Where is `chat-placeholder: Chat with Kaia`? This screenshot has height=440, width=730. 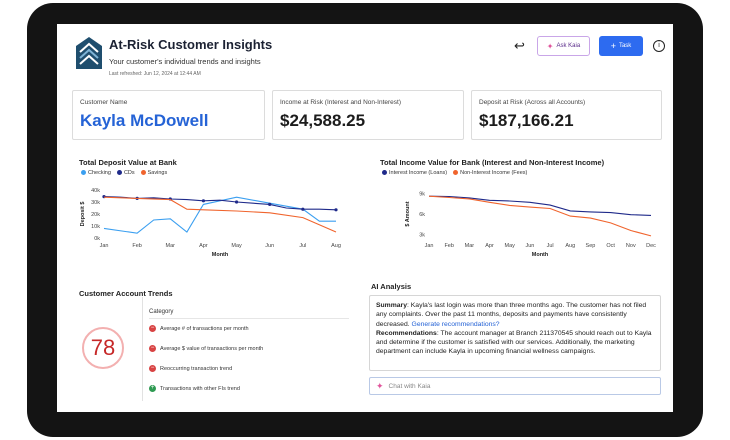 chat-placeholder: Chat with Kaia is located at coordinates (409, 386).